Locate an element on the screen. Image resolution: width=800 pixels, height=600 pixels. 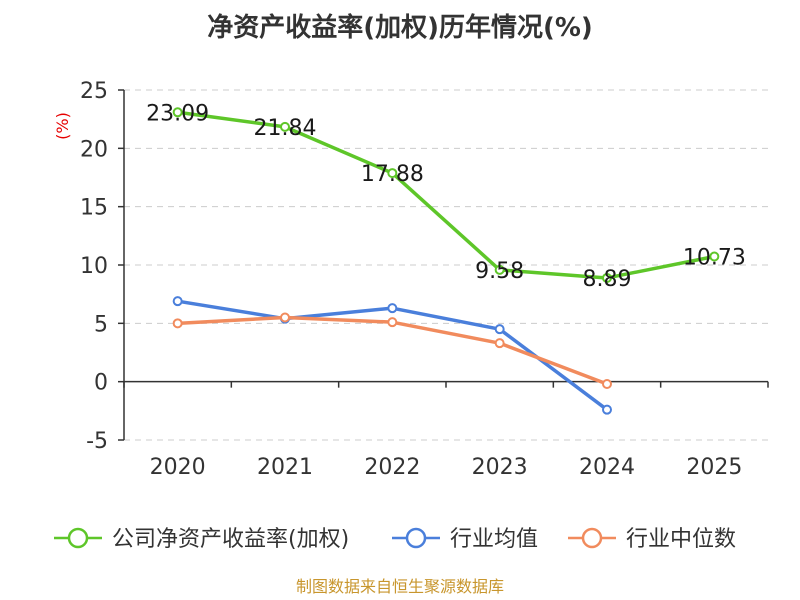
source-note: 制图数据来自恒生聚源数据库 is located at coordinates (400, 586).